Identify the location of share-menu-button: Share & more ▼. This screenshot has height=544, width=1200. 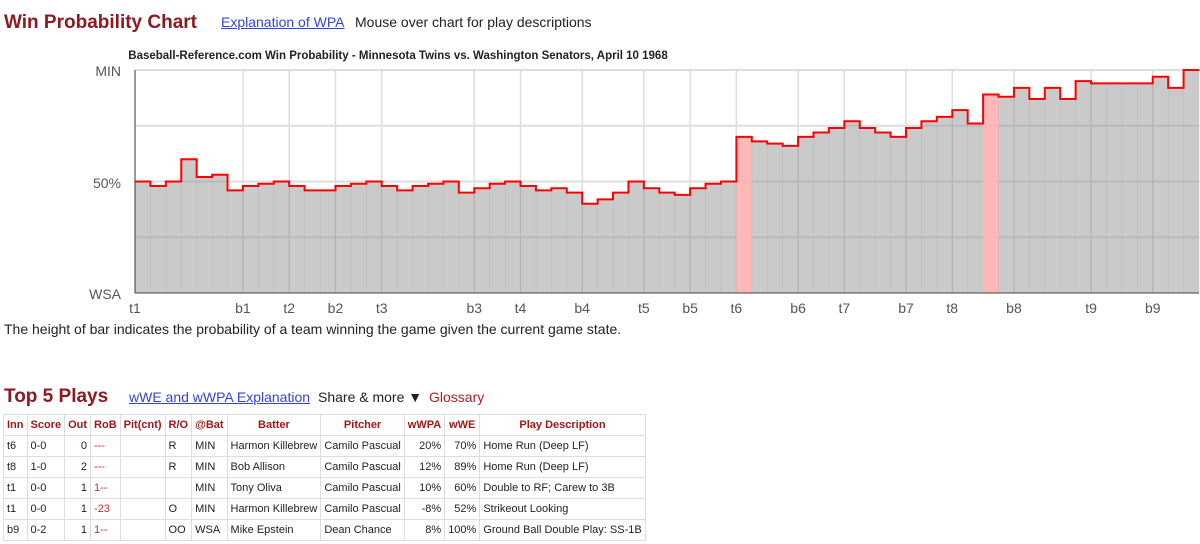
(370, 397).